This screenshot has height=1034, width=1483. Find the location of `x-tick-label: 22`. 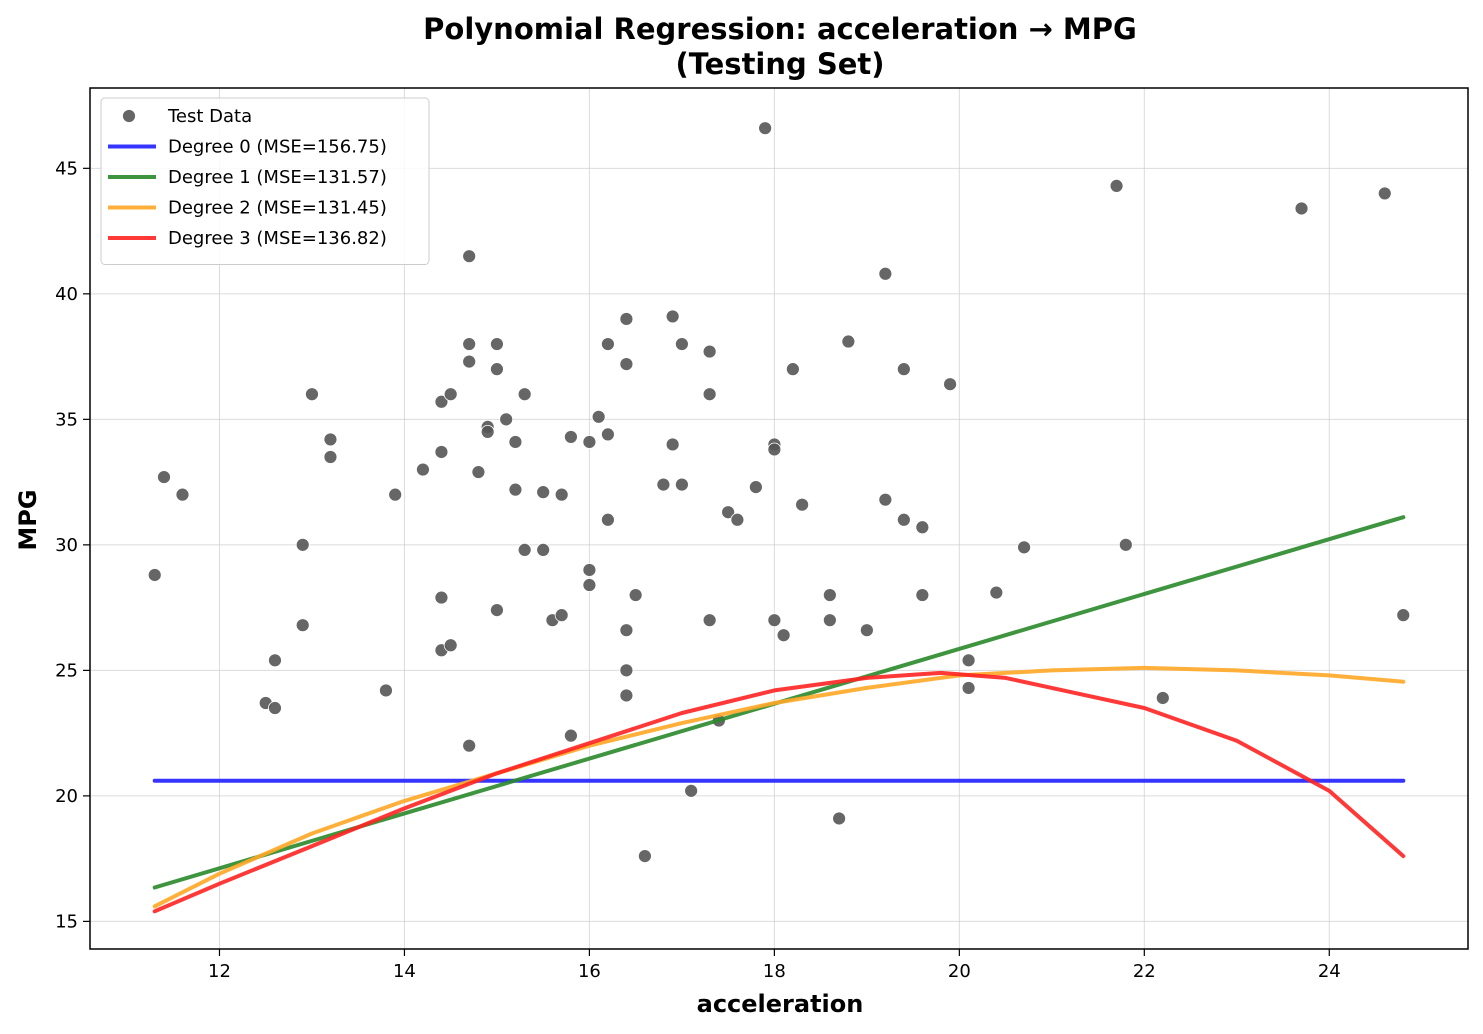

x-tick-label: 22 is located at coordinates (1144, 971).